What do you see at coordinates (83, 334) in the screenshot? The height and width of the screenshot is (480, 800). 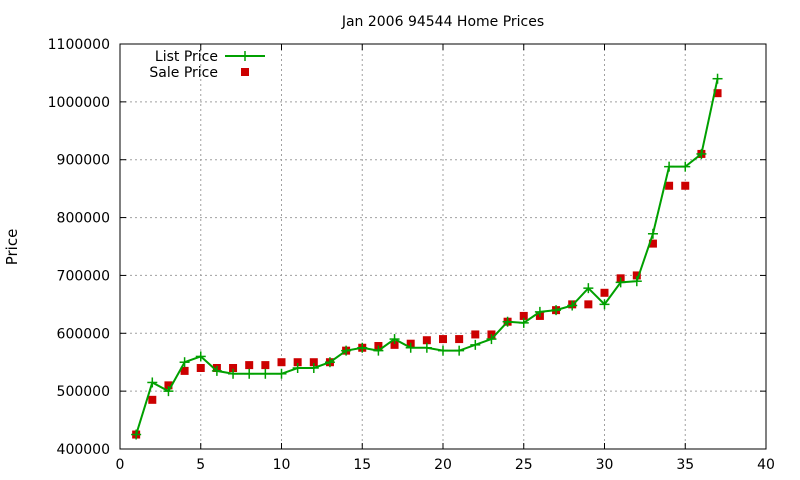 I see `y-tick-label: 600000` at bounding box center [83, 334].